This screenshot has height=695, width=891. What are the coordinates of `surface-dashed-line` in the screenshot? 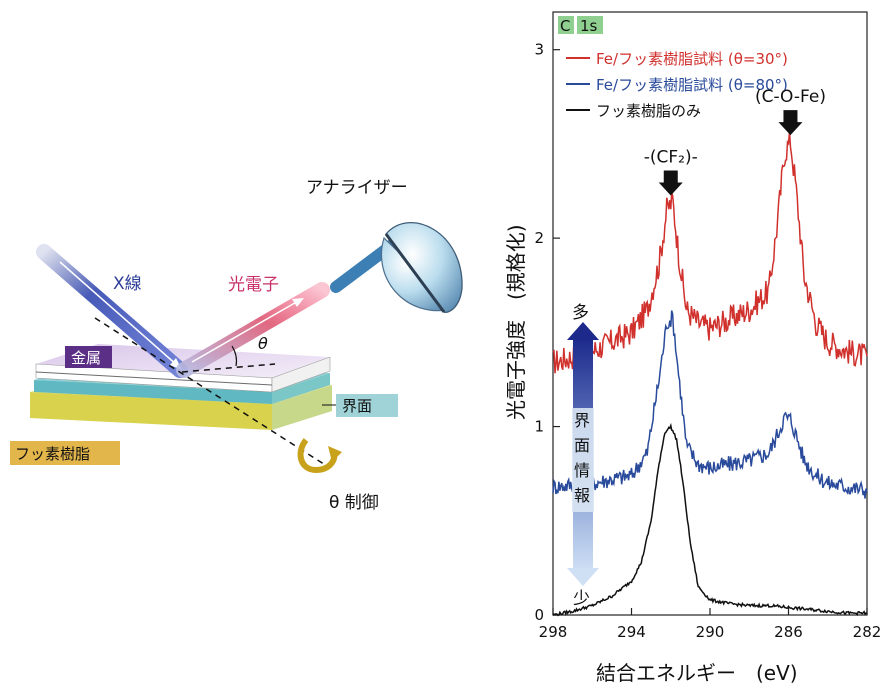 It's located at (228, 368).